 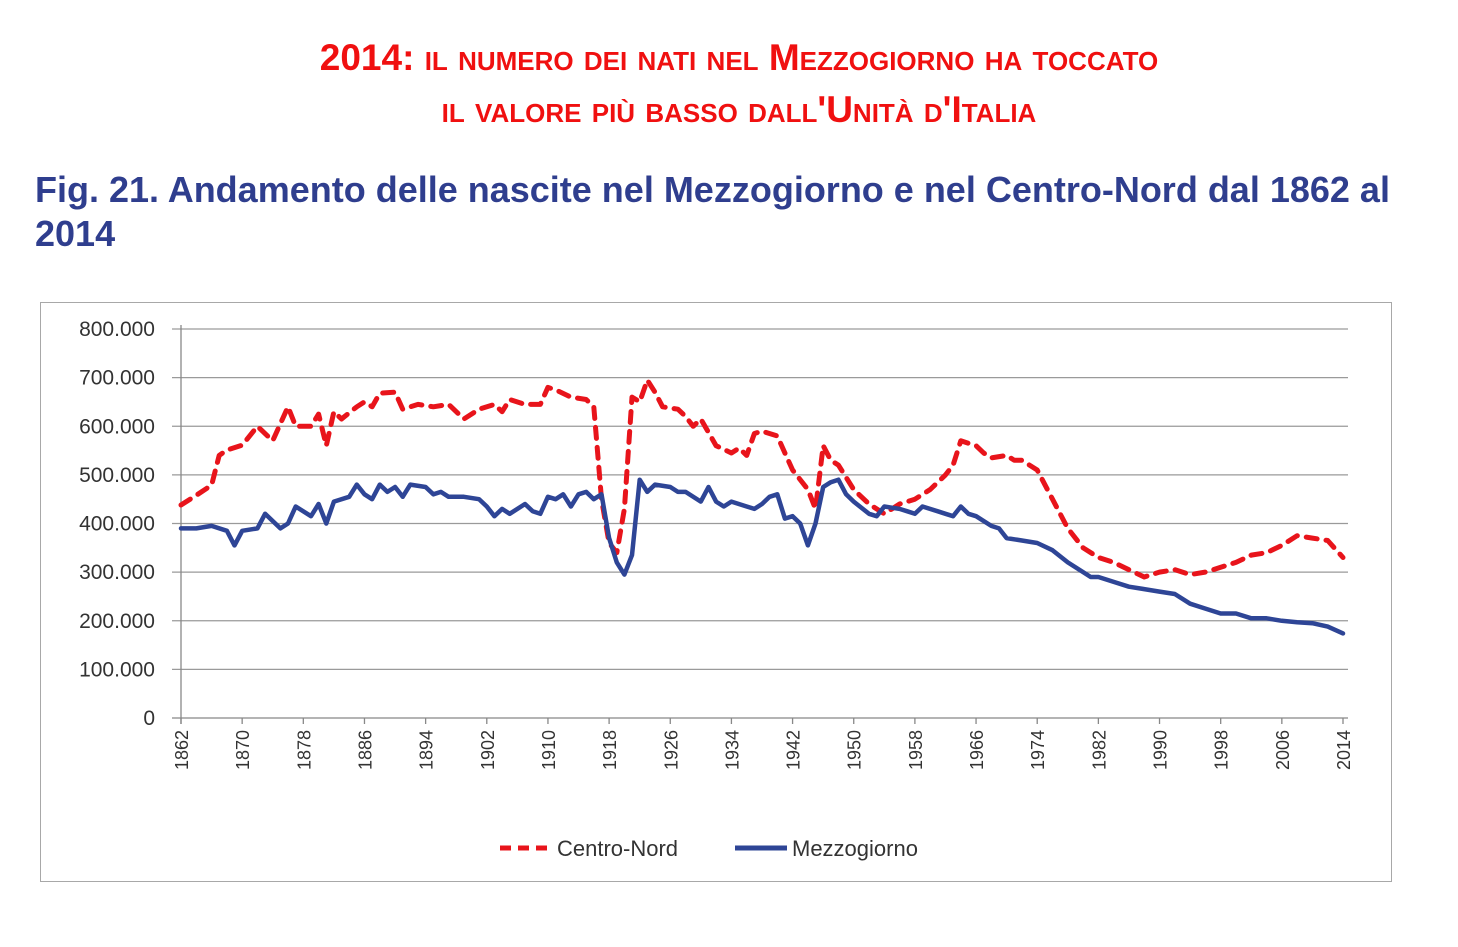 I want to click on x-tick-label: 1926, so click(x=671, y=750).